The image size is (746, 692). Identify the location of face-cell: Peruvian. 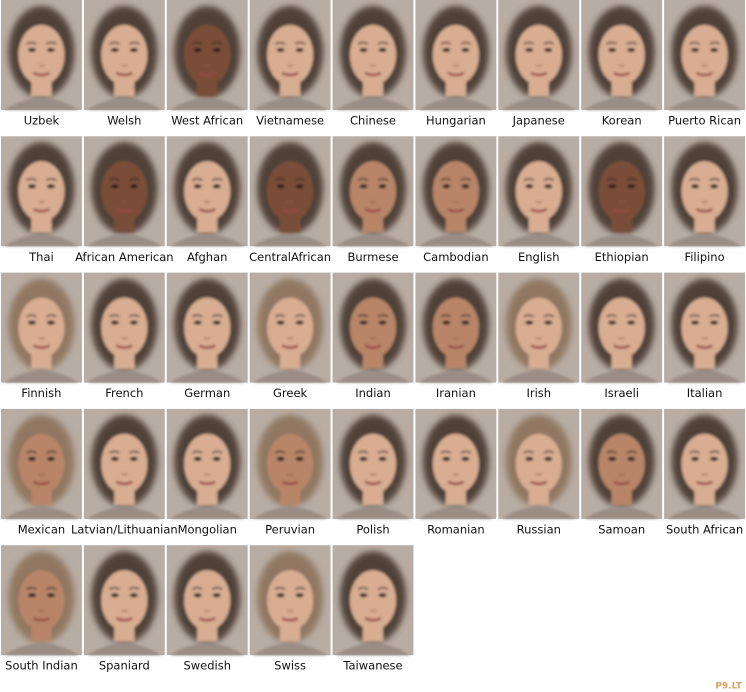
(290, 472).